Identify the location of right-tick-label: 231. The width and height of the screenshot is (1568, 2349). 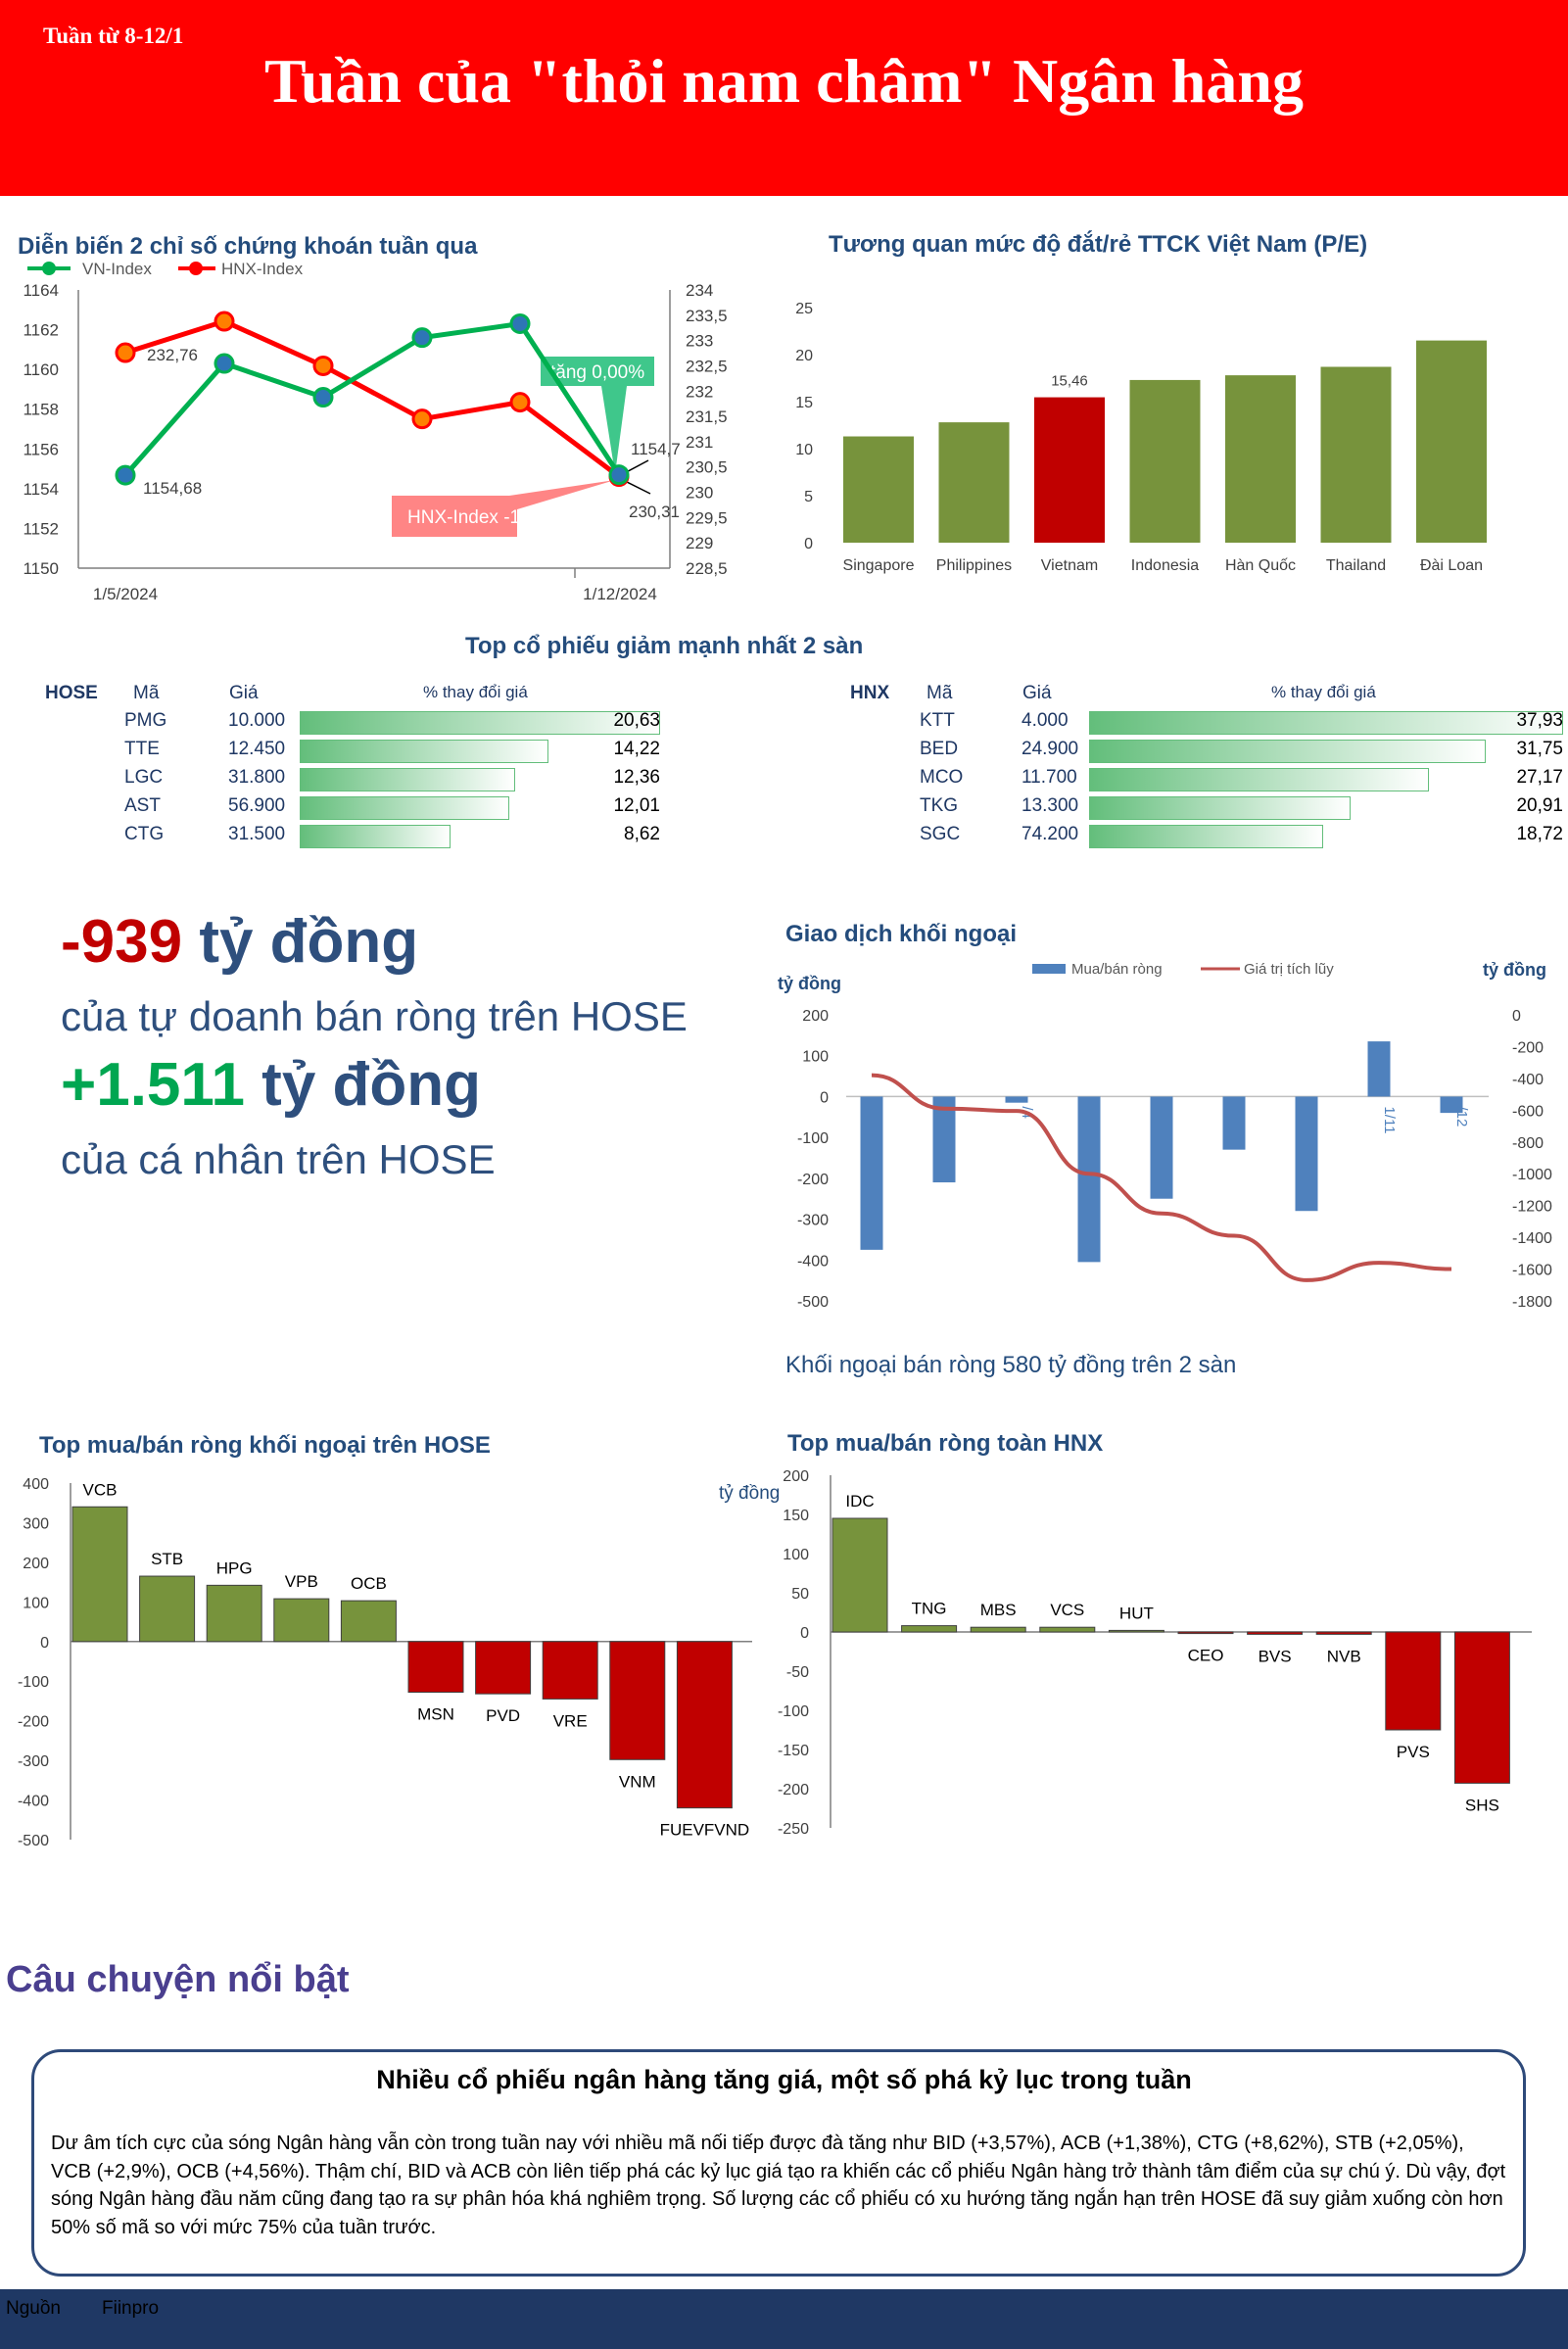
(700, 442).